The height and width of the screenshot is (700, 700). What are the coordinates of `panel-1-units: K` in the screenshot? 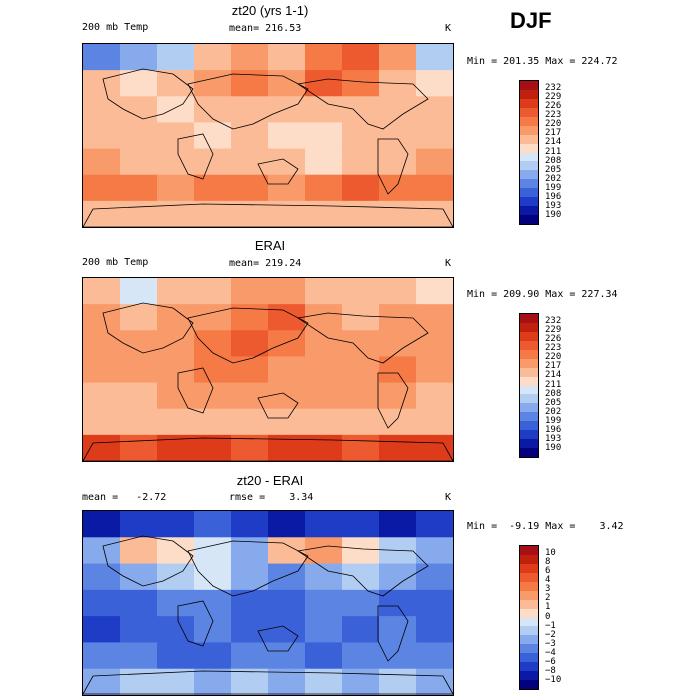 It's located at (448, 28).